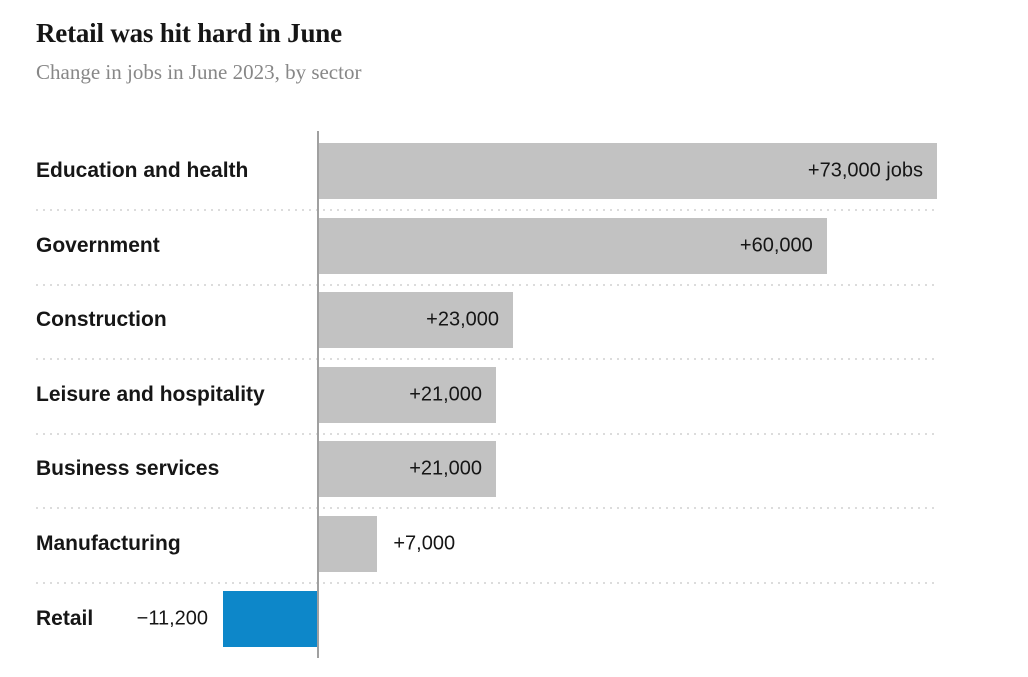 This screenshot has height=677, width=1028. What do you see at coordinates (150, 394) in the screenshot?
I see `category-label: Leisure and hospitality` at bounding box center [150, 394].